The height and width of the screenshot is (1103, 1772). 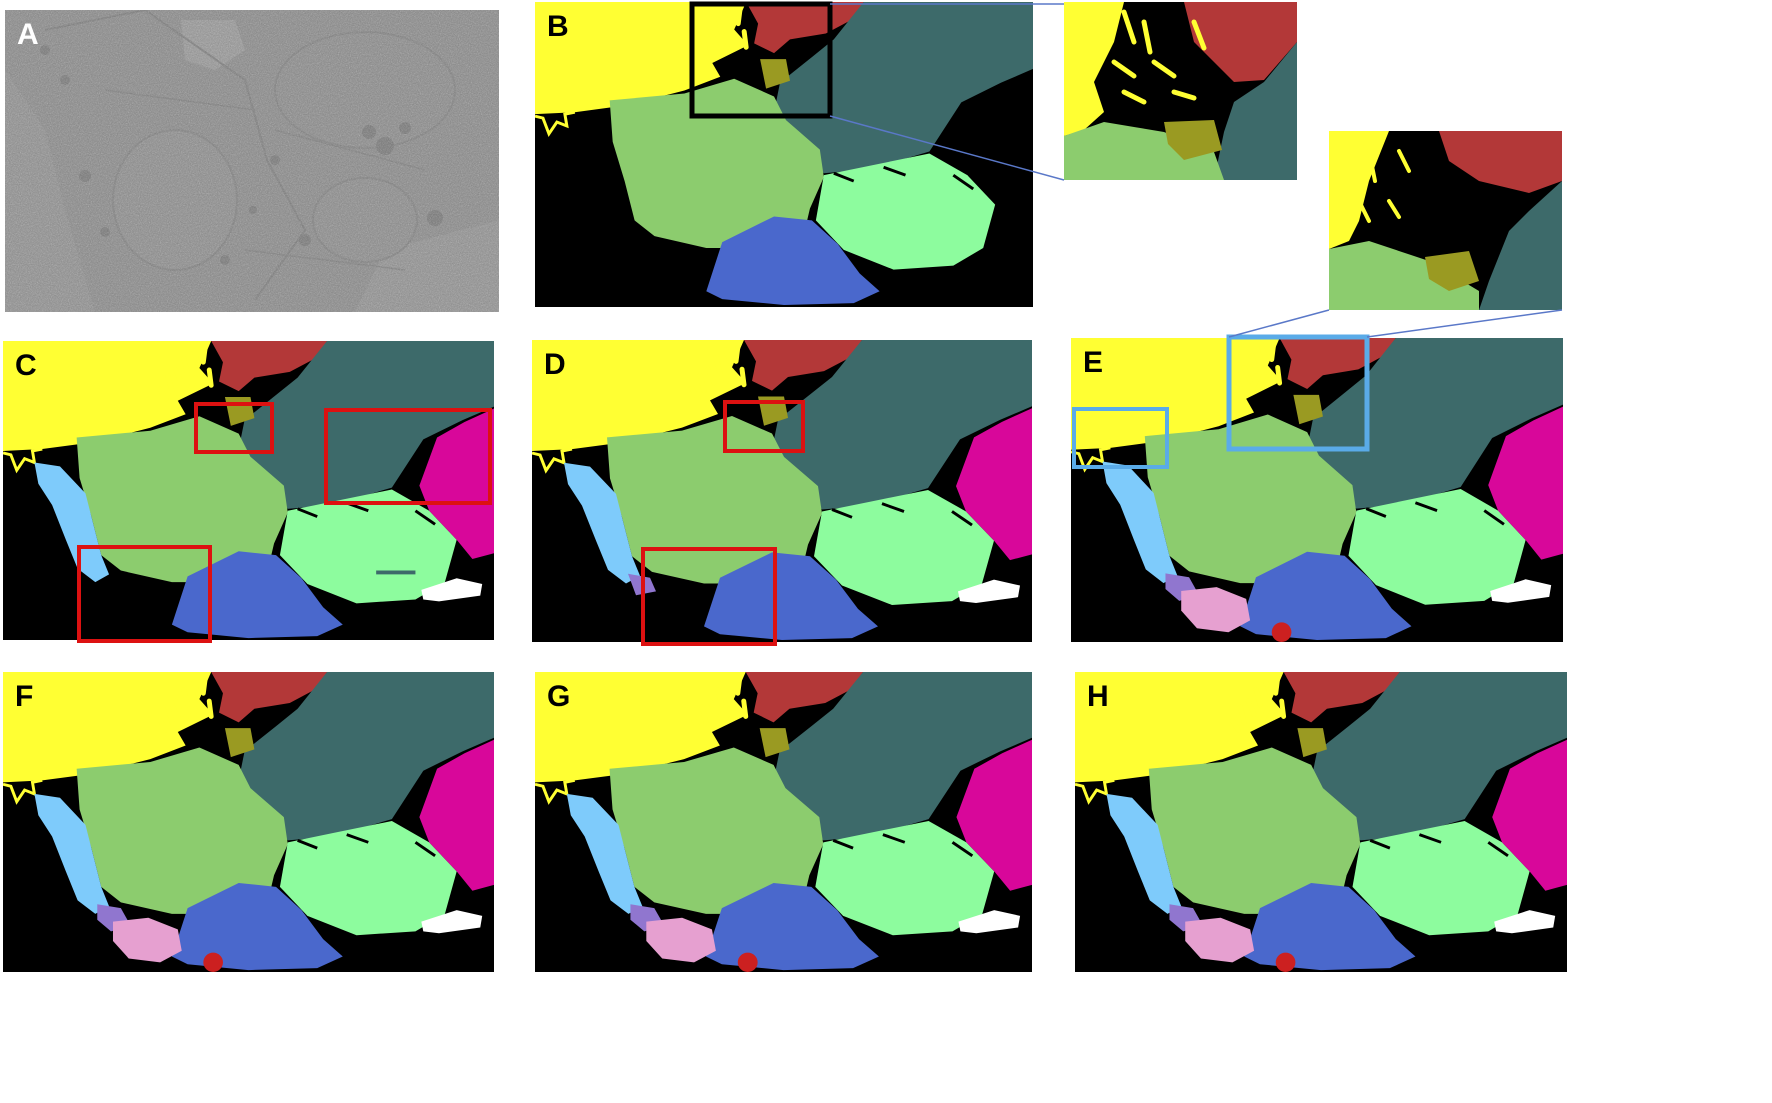 I want to click on panel-label-f: F, so click(x=24, y=696).